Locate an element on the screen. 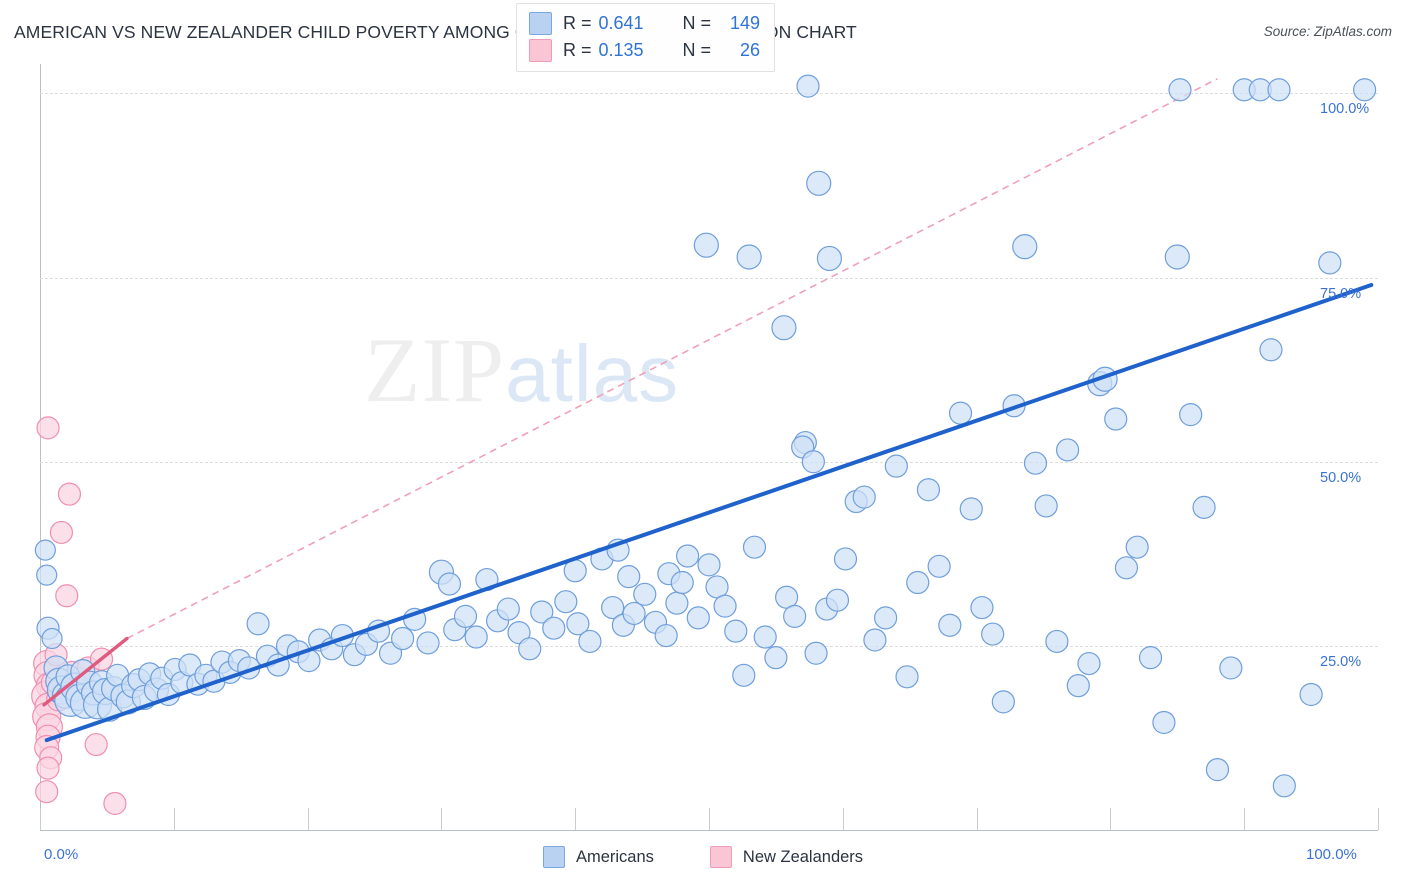 The image size is (1406, 892). legend-item-americans: Americans is located at coordinates (598, 857).